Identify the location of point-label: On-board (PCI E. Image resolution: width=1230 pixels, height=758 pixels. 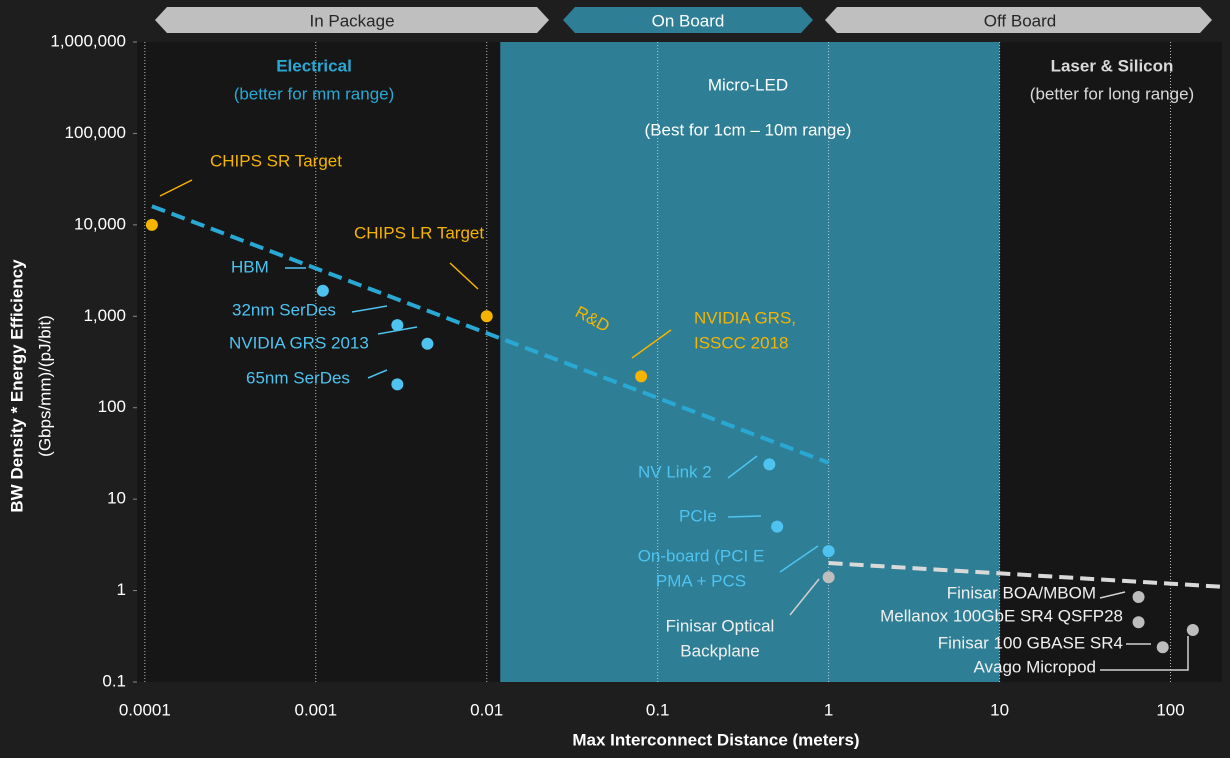
(701, 555).